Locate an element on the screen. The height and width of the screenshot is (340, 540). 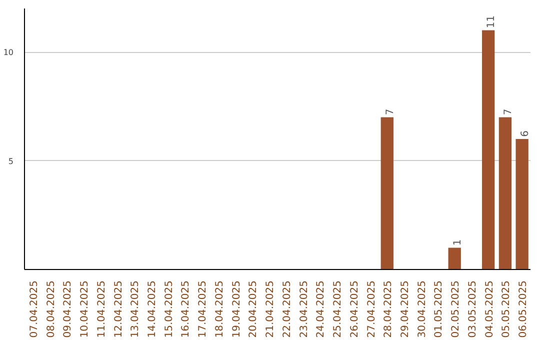
x-tick-label: 17.04.2025 is located at coordinates (203, 309).